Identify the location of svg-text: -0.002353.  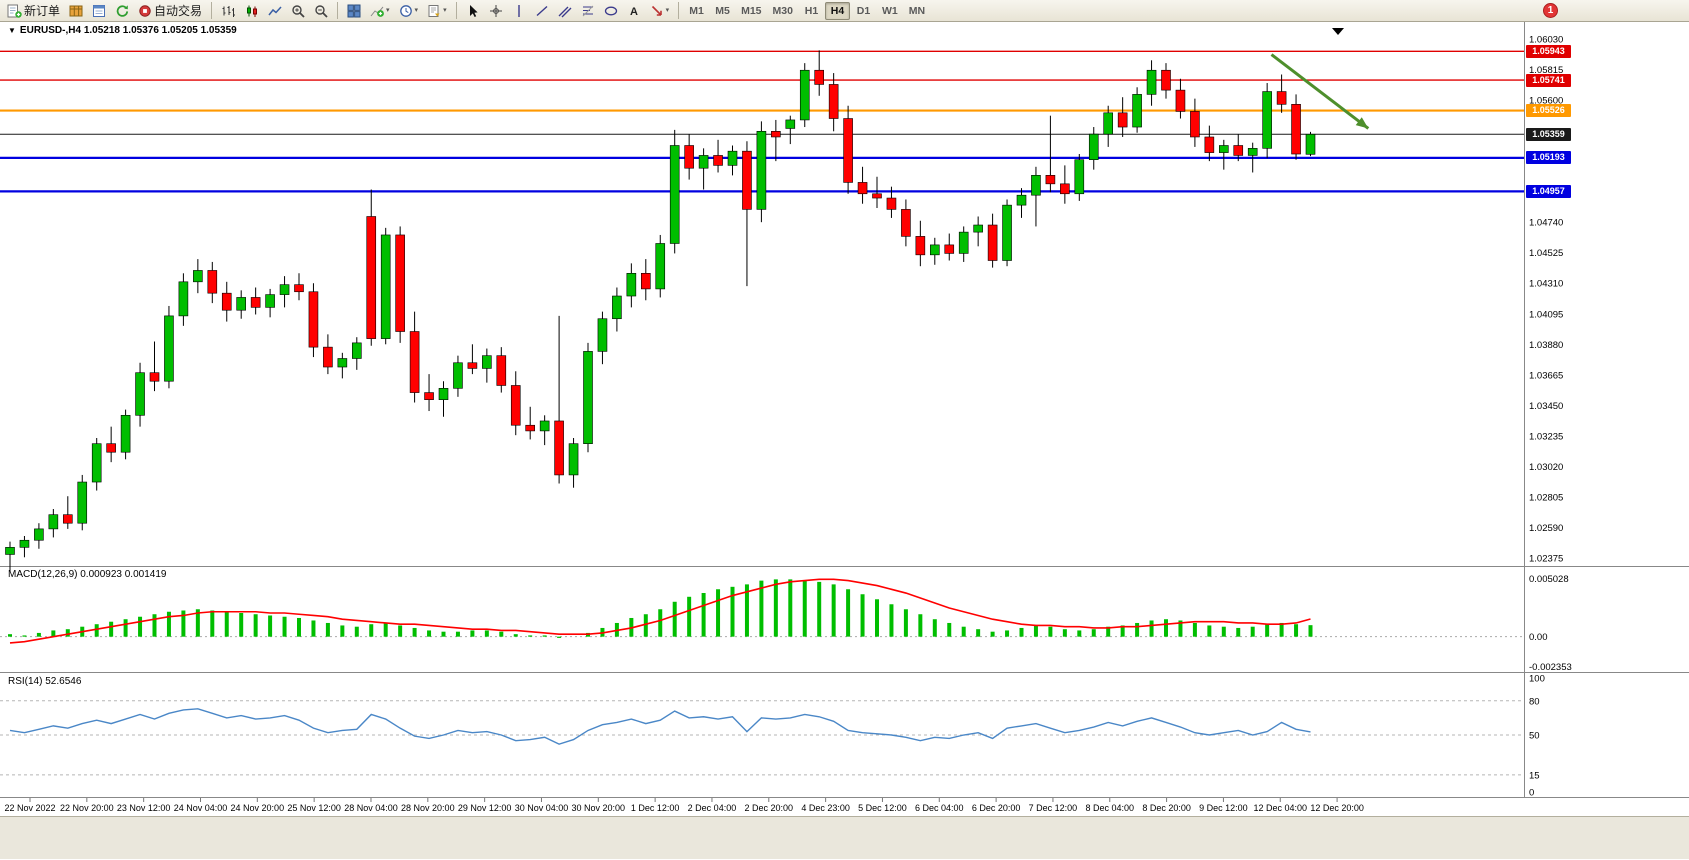
(1550, 667).